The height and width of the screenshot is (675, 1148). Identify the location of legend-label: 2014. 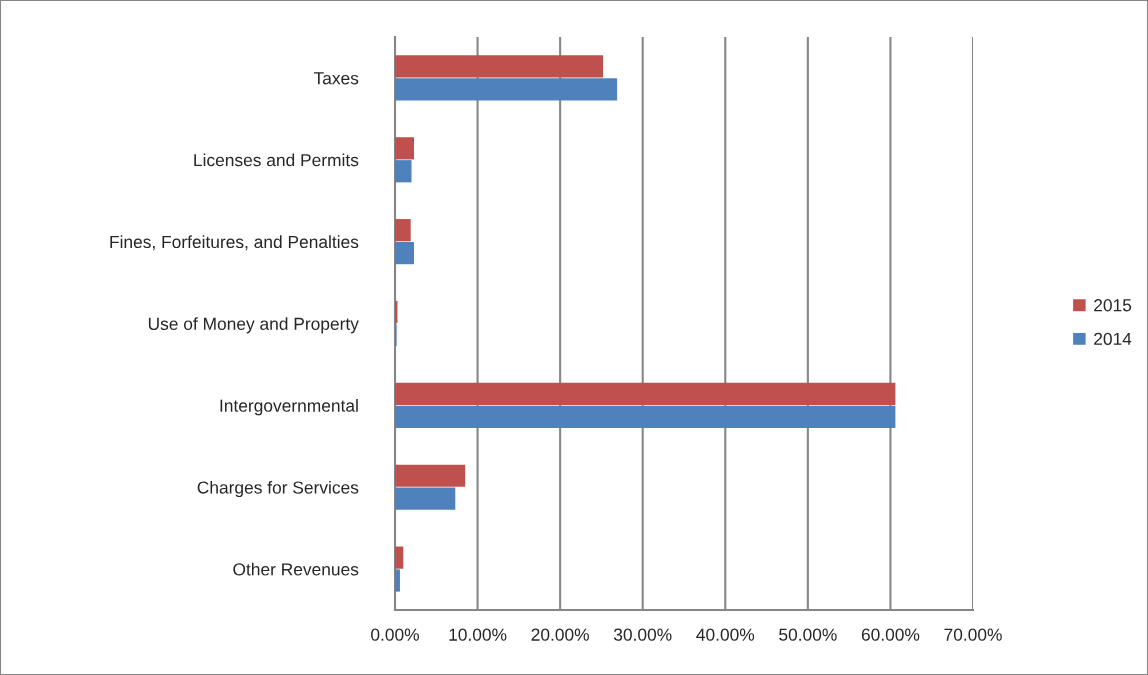
(1113, 339).